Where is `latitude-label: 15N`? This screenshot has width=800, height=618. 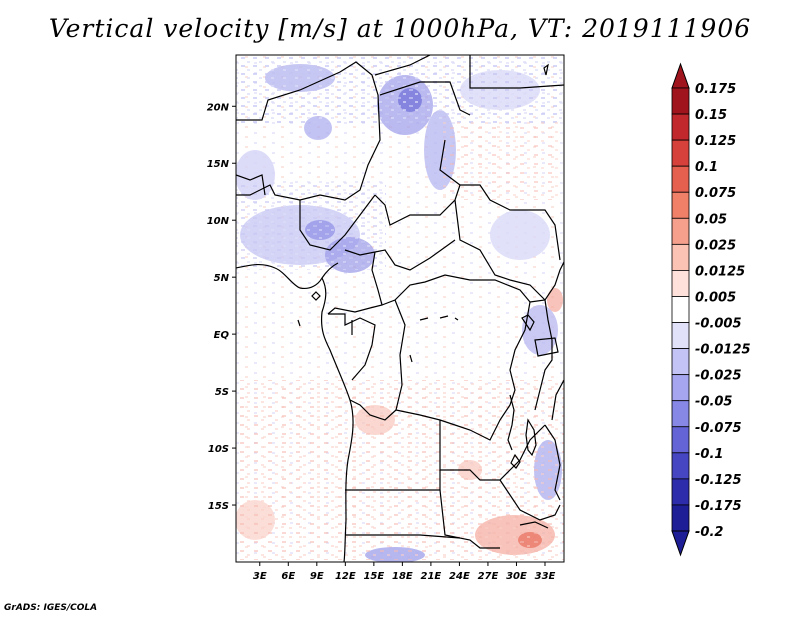 latitude-label: 15N is located at coordinates (218, 164).